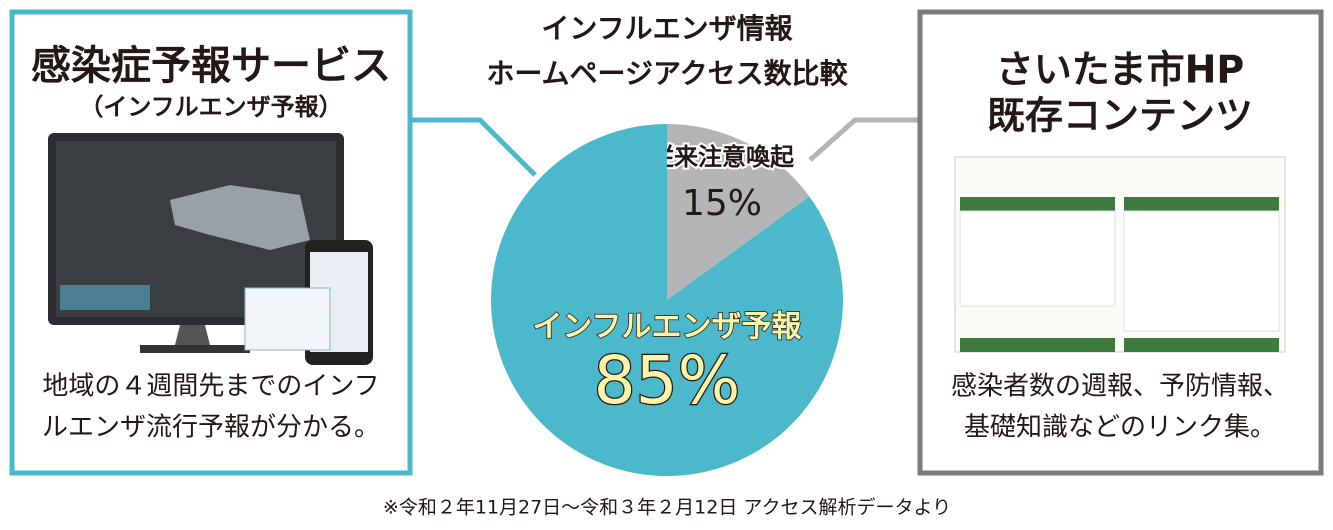 This screenshot has width=1333, height=530. What do you see at coordinates (211, 66) in the screenshot?
I see `left-title: 感染症予報サービス` at bounding box center [211, 66].